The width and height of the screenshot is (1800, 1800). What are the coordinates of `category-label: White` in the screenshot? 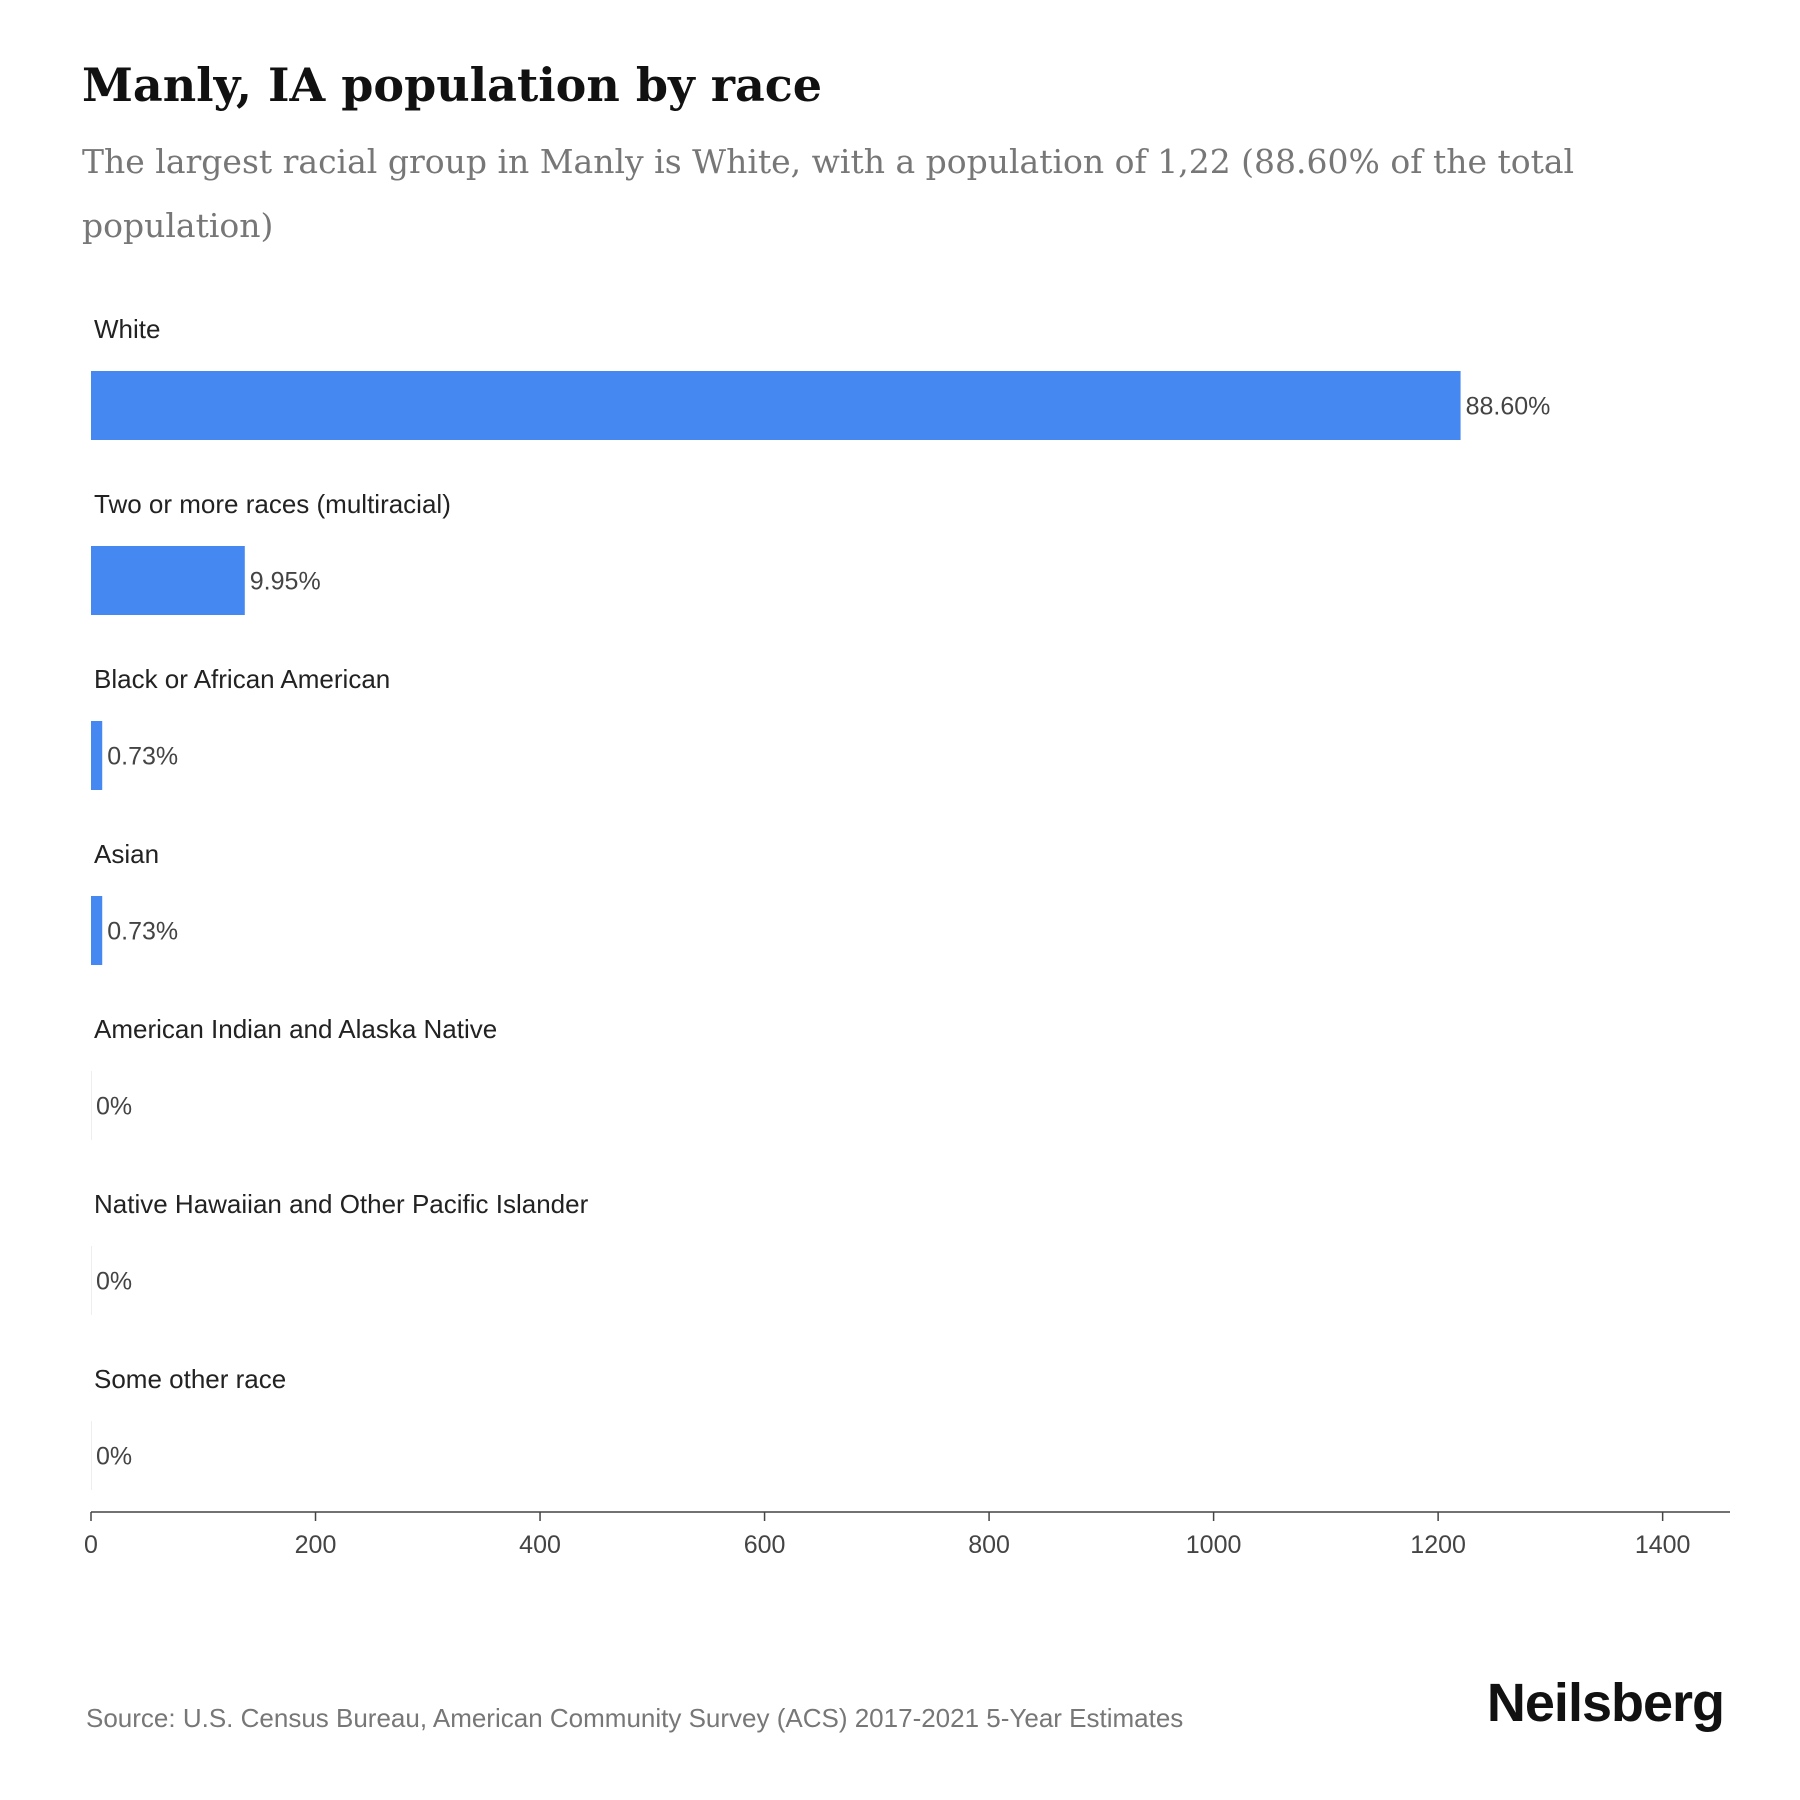 It's located at (127, 329).